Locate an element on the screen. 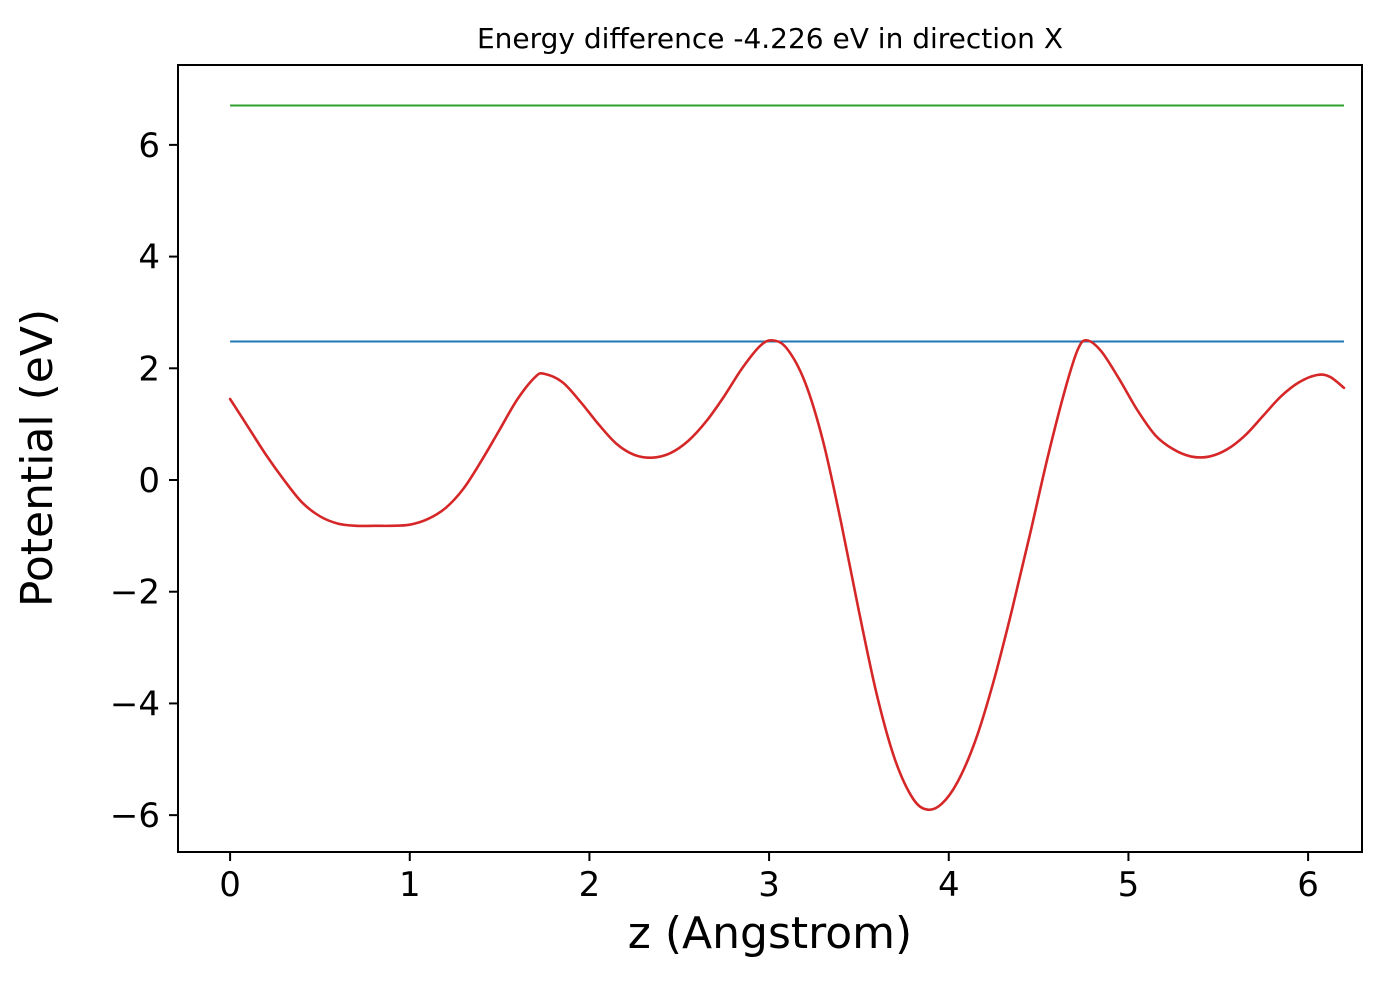 This screenshot has height=1000, width=1400. y-tick-label: 4 is located at coordinates (149, 258).